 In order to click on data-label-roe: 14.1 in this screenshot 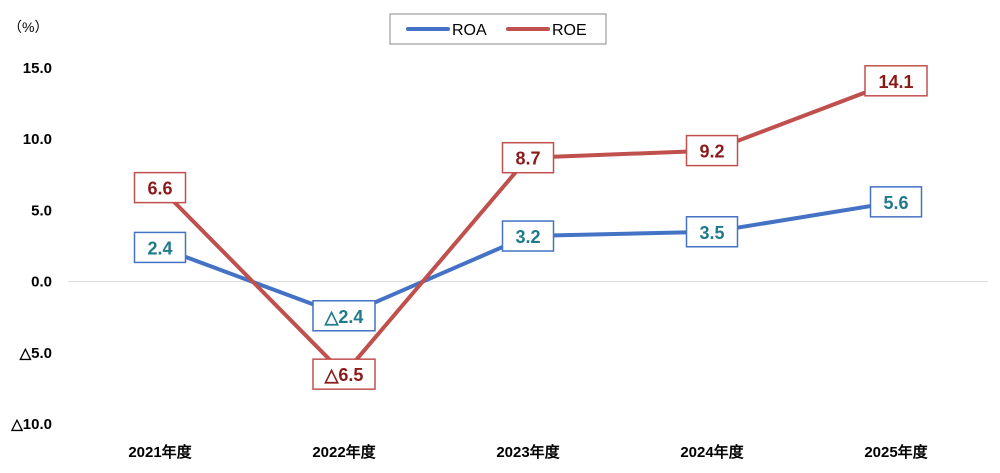, I will do `click(896, 81)`.